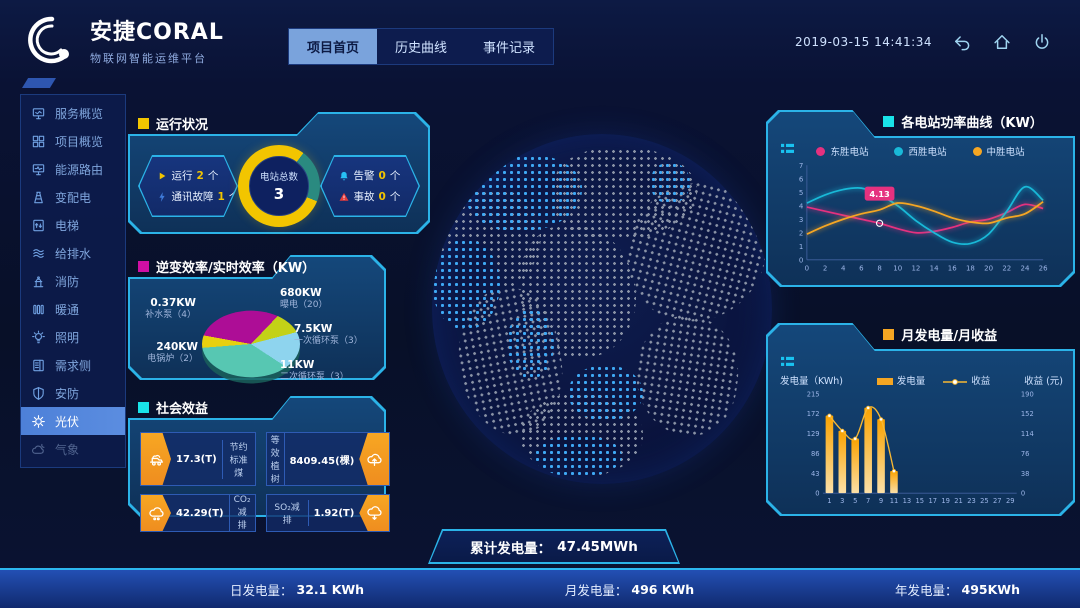 Image resolution: width=1080 pixels, height=608 pixels. I want to click on svg-text: 15, so click(920, 501).